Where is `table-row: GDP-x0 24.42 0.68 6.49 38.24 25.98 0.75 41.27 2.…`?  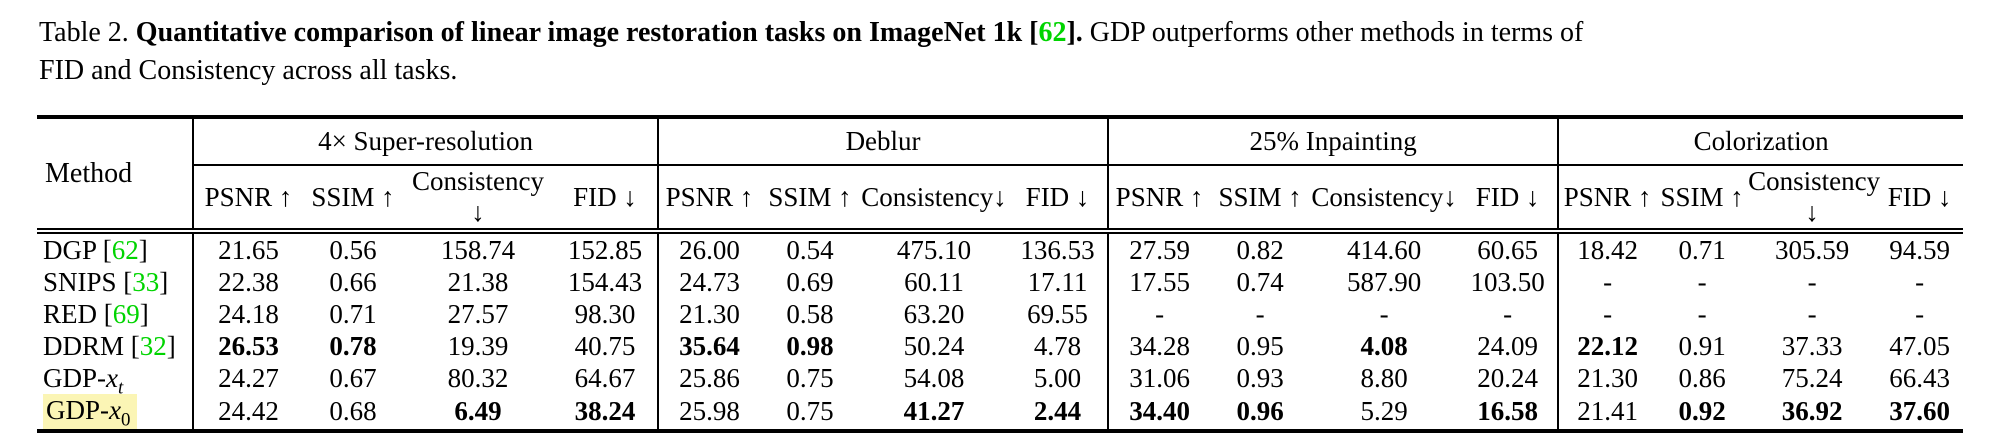 table-row: GDP-x0 24.42 0.68 6.49 38.24 25.98 0.75 41.27 2.… is located at coordinates (1000, 412).